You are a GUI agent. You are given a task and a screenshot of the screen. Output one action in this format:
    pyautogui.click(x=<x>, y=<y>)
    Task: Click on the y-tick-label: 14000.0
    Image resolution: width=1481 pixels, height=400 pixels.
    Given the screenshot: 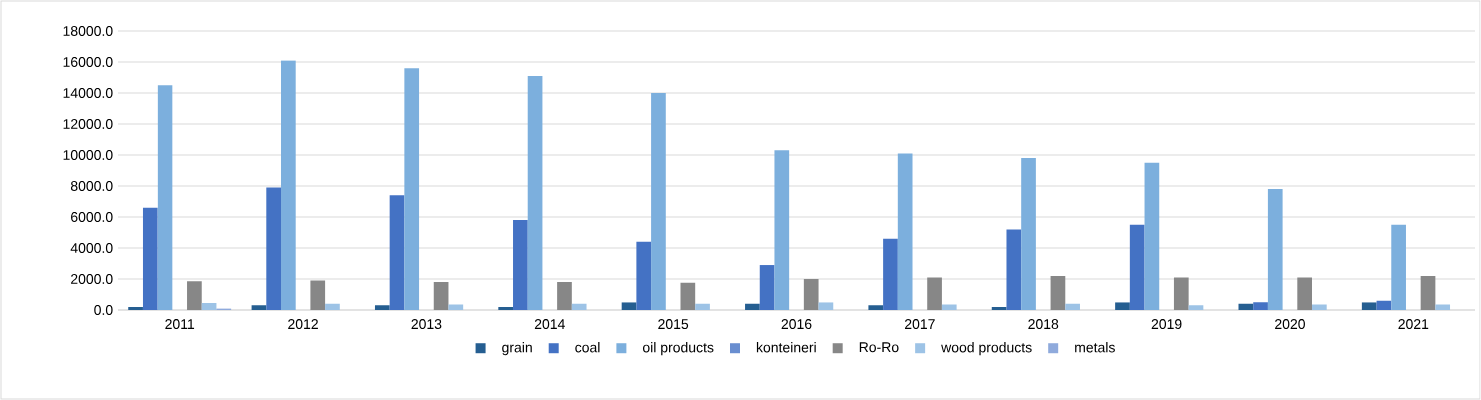 What is the action you would take?
    pyautogui.click(x=88, y=93)
    